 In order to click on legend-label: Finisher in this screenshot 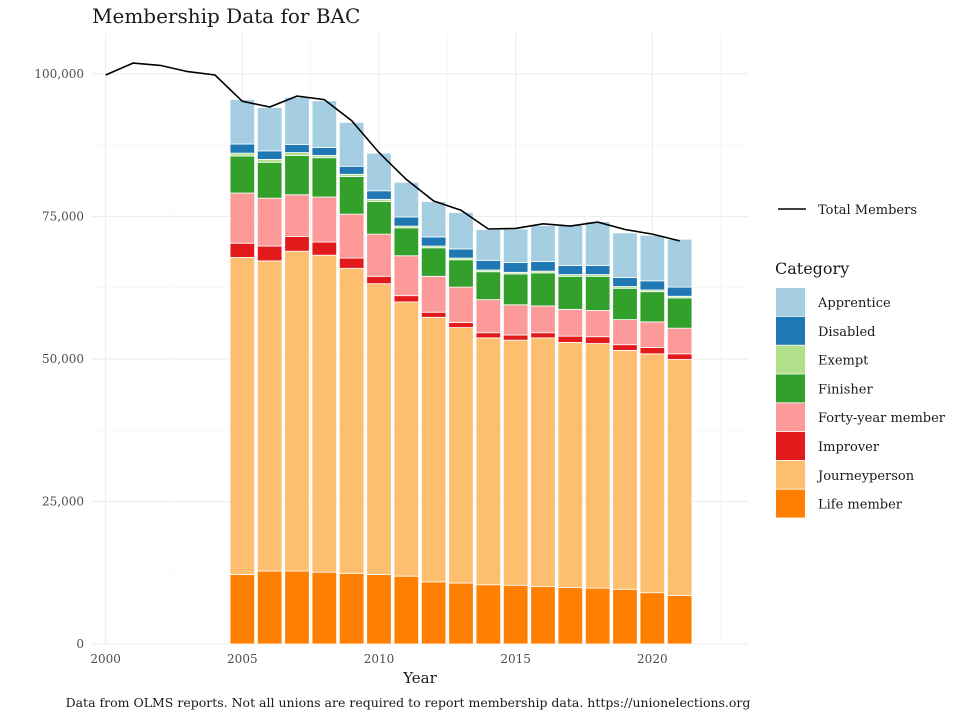, I will do `click(845, 389)`.